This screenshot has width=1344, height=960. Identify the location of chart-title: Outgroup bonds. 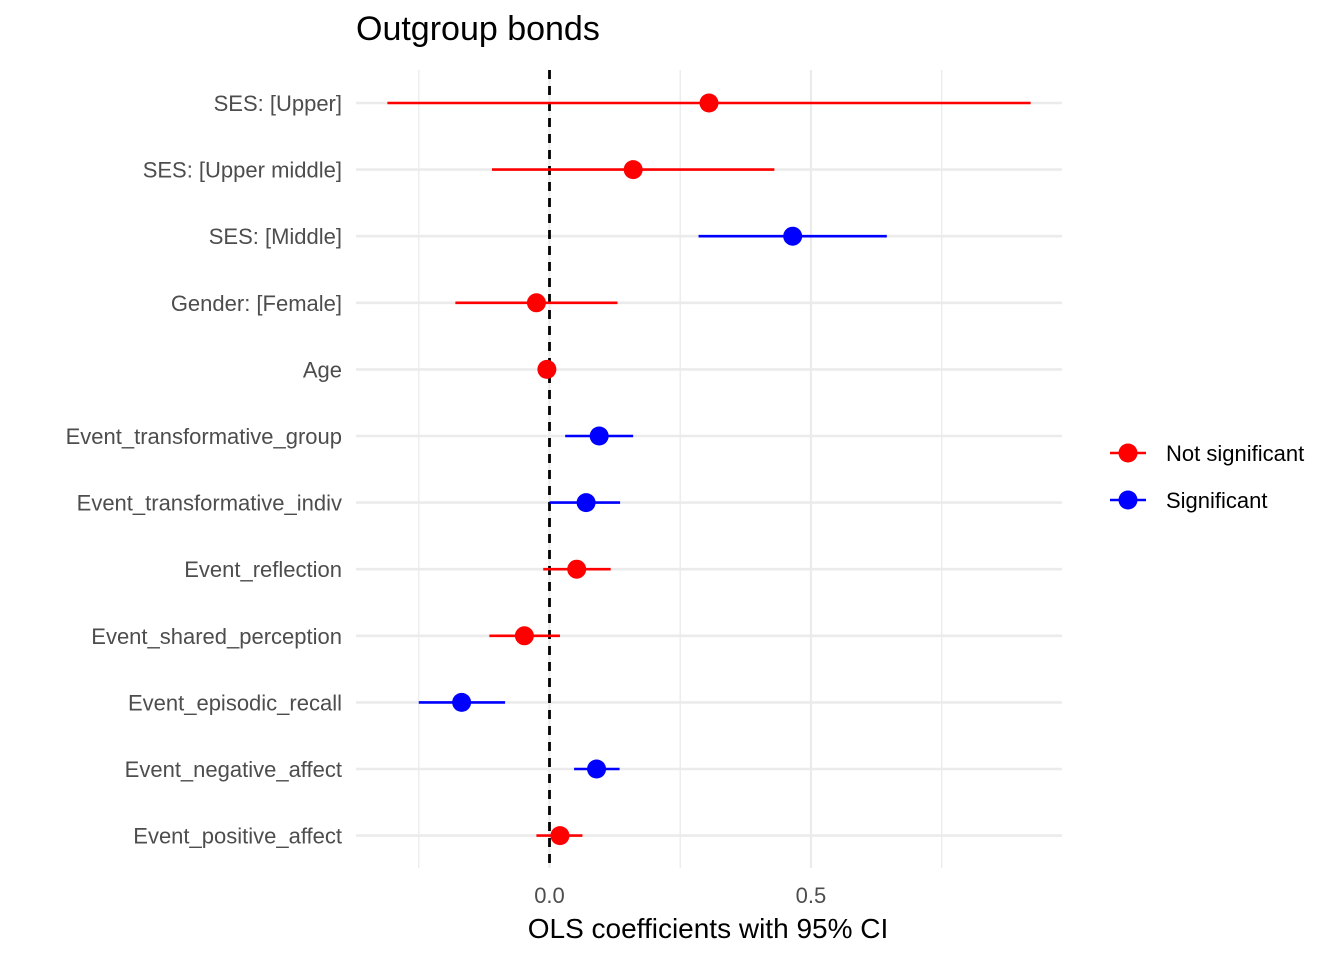
(478, 29).